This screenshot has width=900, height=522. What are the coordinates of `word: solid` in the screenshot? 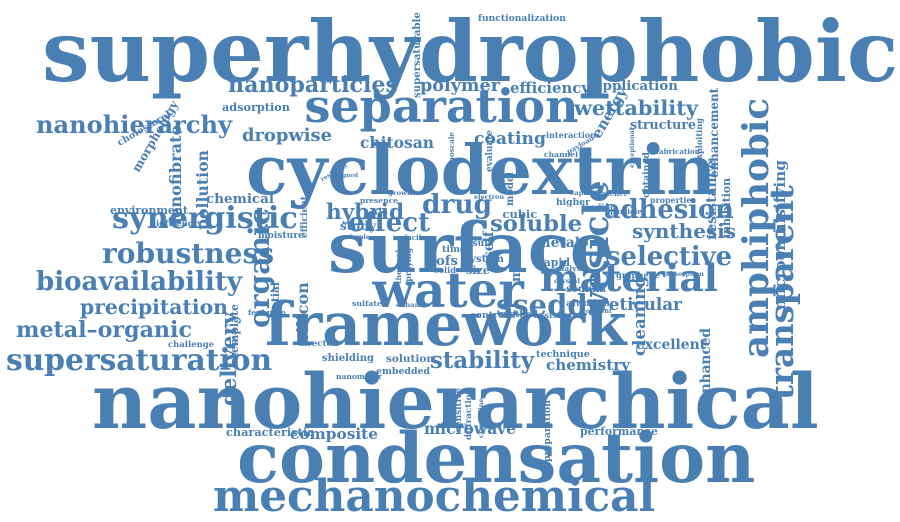 It's located at (445, 270).